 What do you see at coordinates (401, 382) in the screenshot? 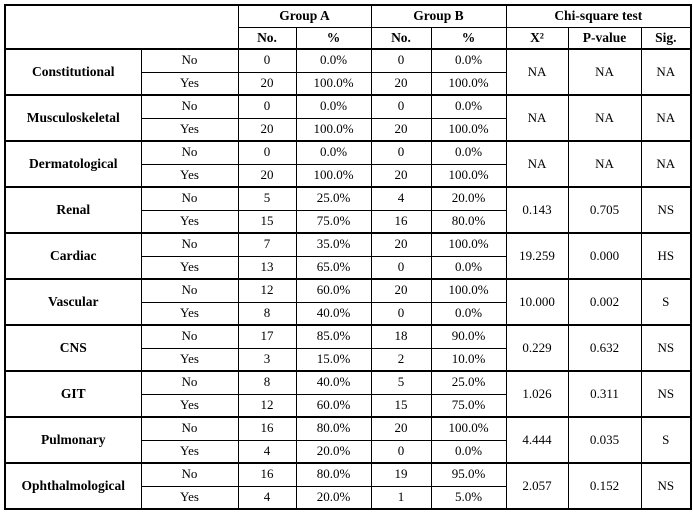
I see `group-b-count-cell: 5` at bounding box center [401, 382].